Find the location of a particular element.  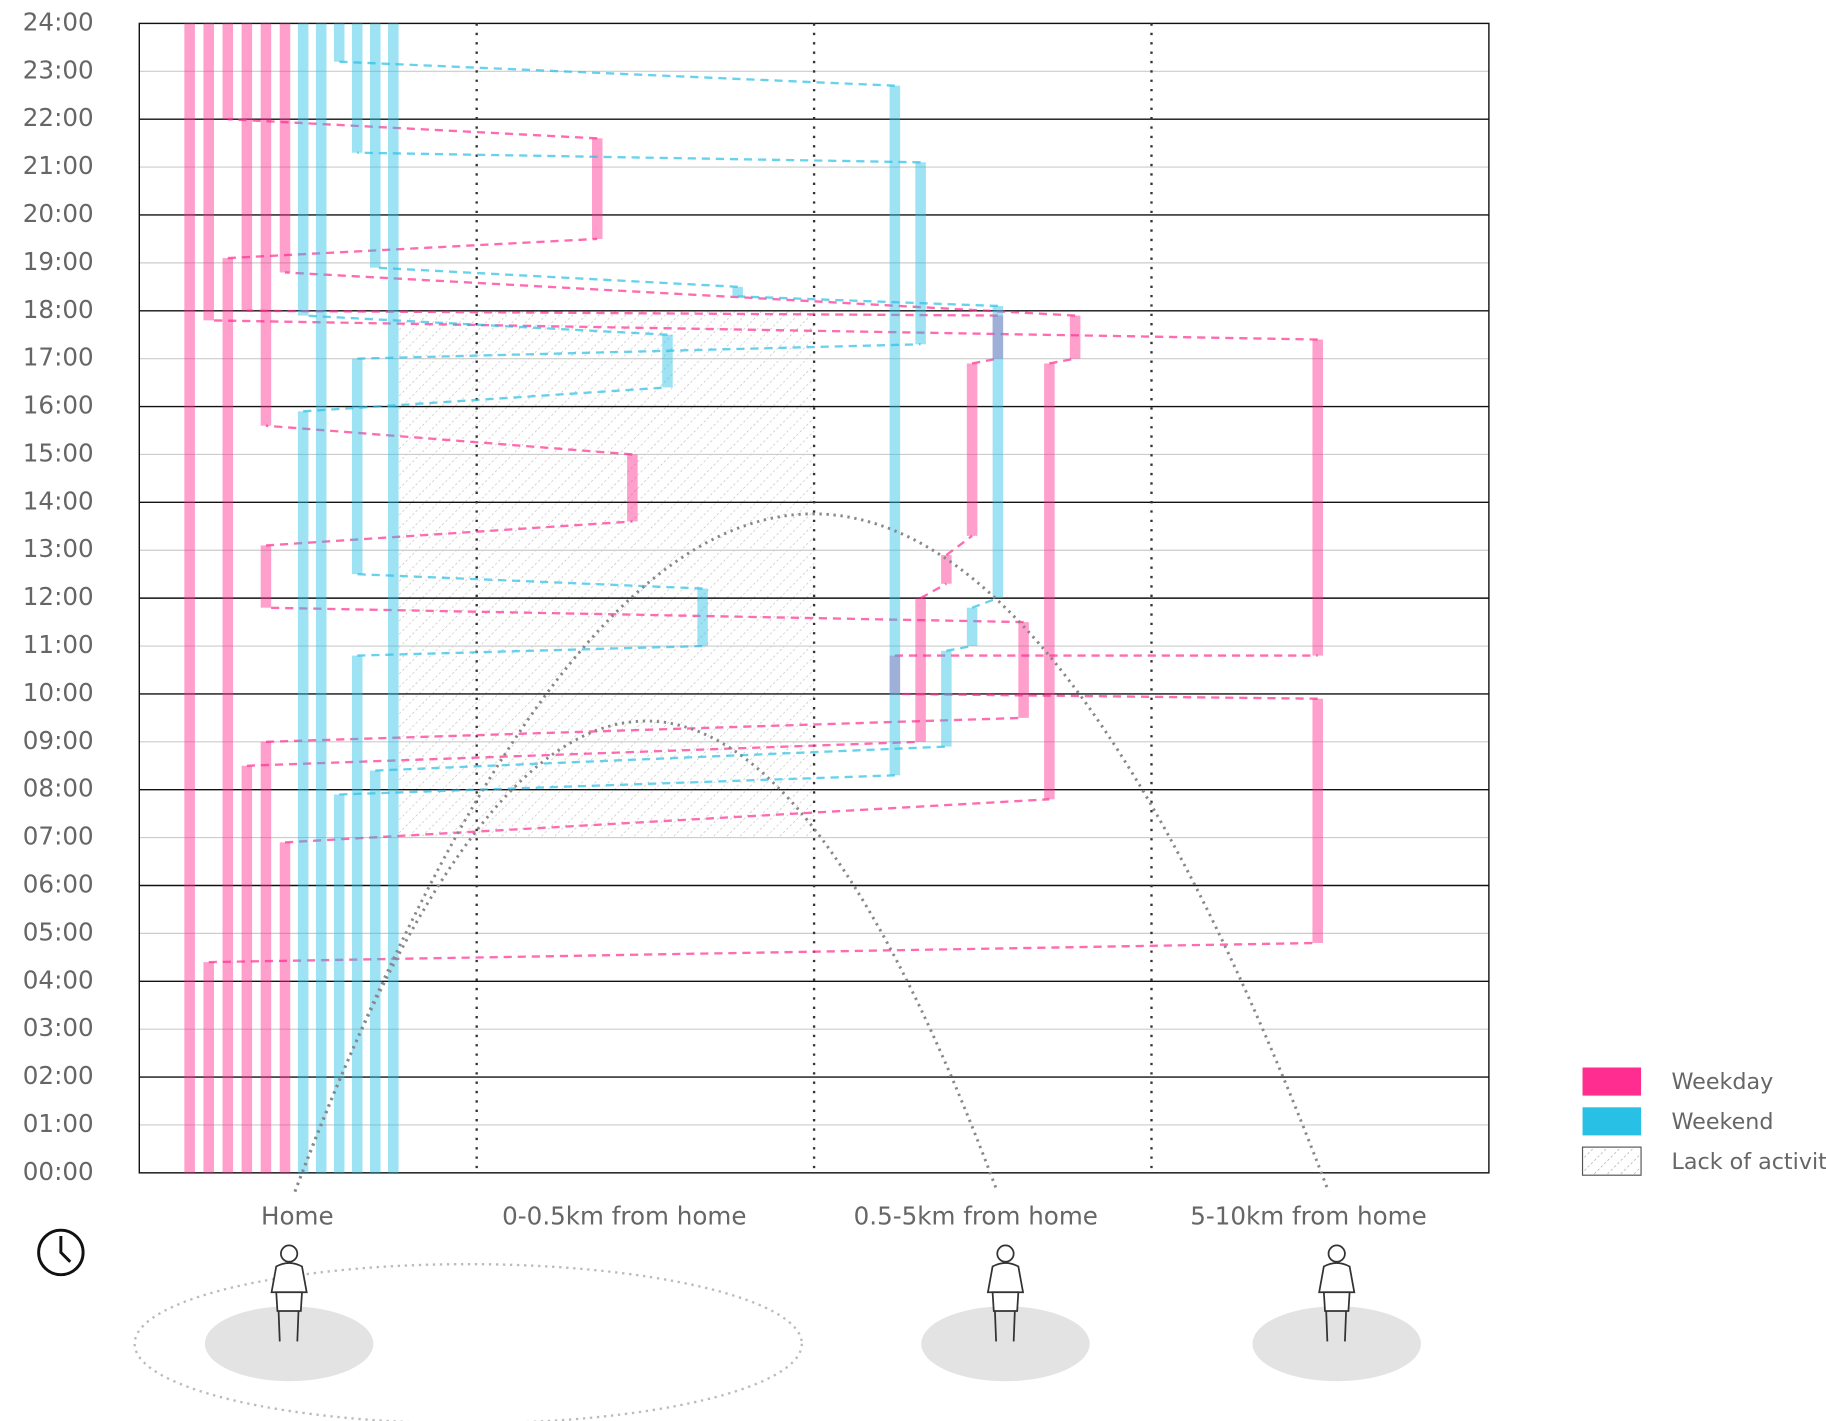

y-tick-label: 05:00 is located at coordinates (58, 931).